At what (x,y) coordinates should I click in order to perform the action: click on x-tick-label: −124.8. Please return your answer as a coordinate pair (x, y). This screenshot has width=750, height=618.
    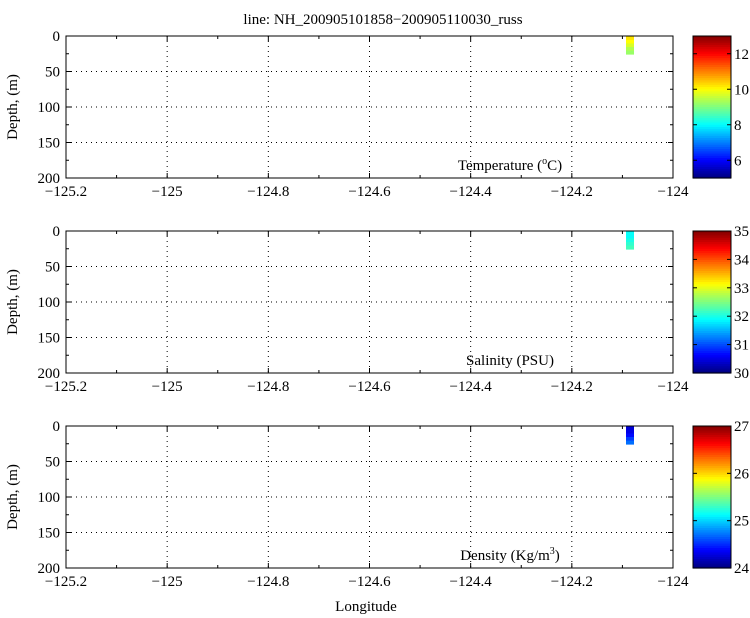
    Looking at the image, I should click on (268, 582).